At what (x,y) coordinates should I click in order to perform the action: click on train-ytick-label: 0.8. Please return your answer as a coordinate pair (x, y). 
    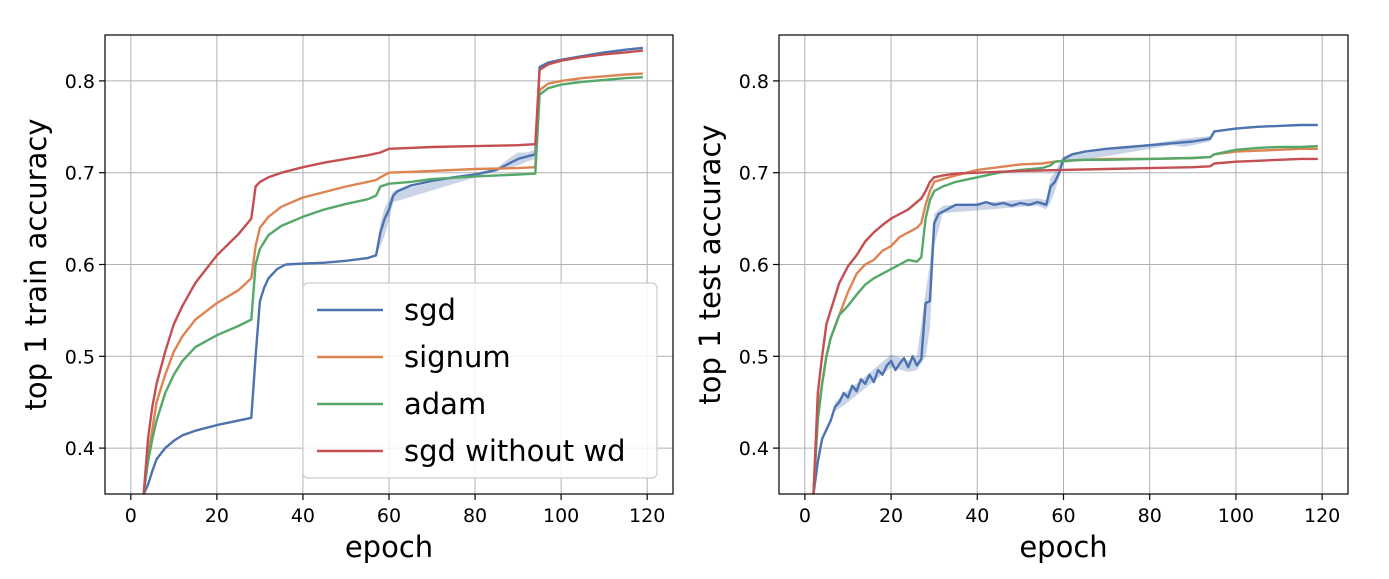
    Looking at the image, I should click on (80, 82).